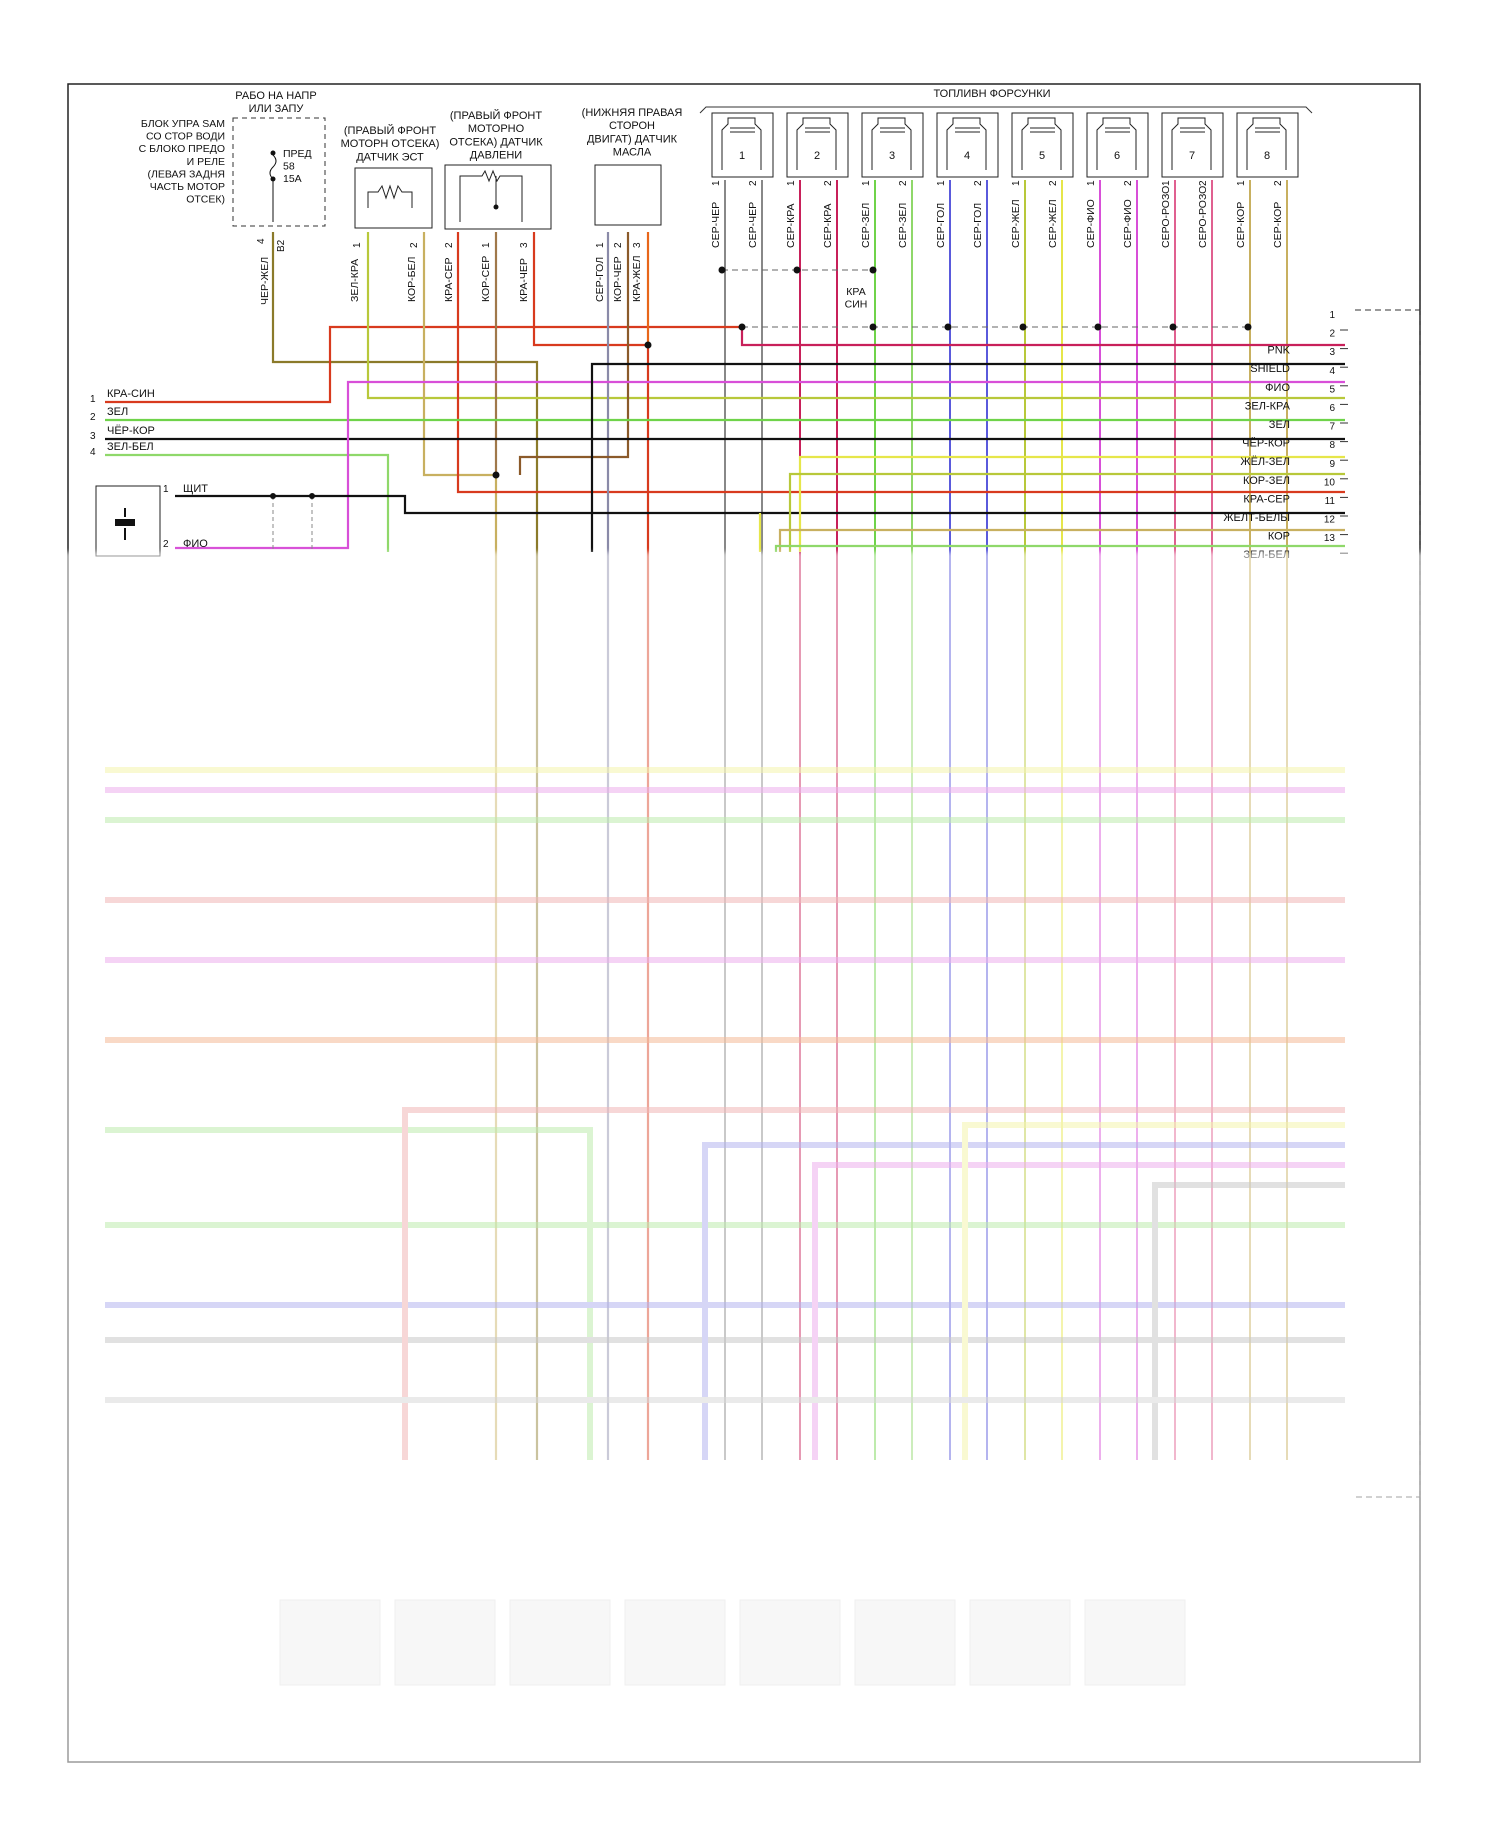 This screenshot has height=1828, width=1500. Describe the element at coordinates (903, 225) in the screenshot. I see `injector-wire-label: СЕР-ЗЕЛ` at that location.